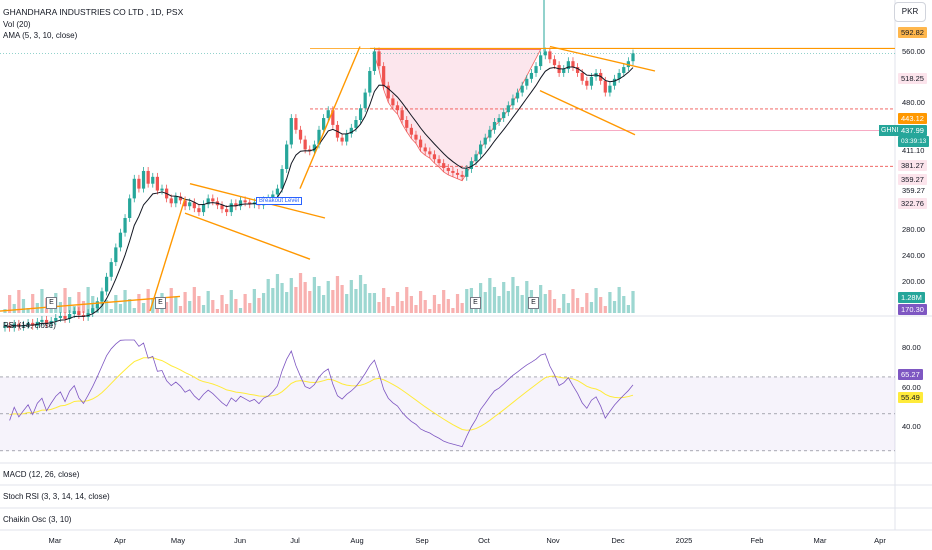 The width and height of the screenshot is (932, 550). Describe the element at coordinates (29, 325) in the screenshot. I see `rsi-pane-label: RSI (14, close)` at that location.